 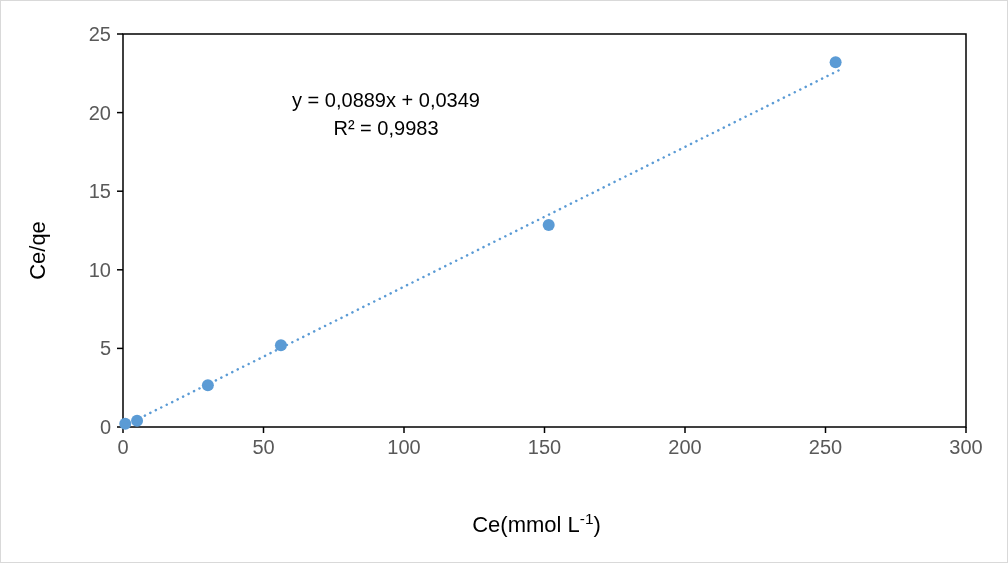 What do you see at coordinates (105, 348) in the screenshot?
I see `y-tick-label: 5` at bounding box center [105, 348].